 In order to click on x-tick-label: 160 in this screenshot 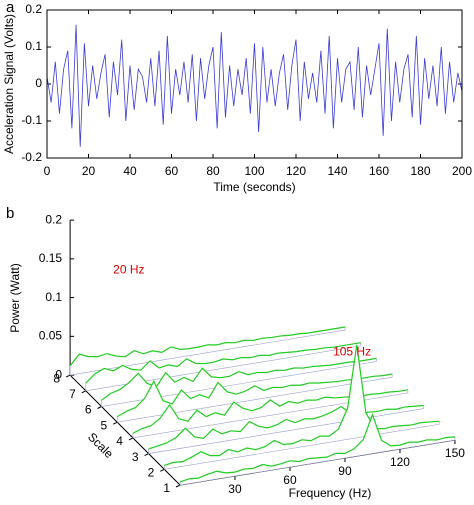, I will do `click(379, 171)`.